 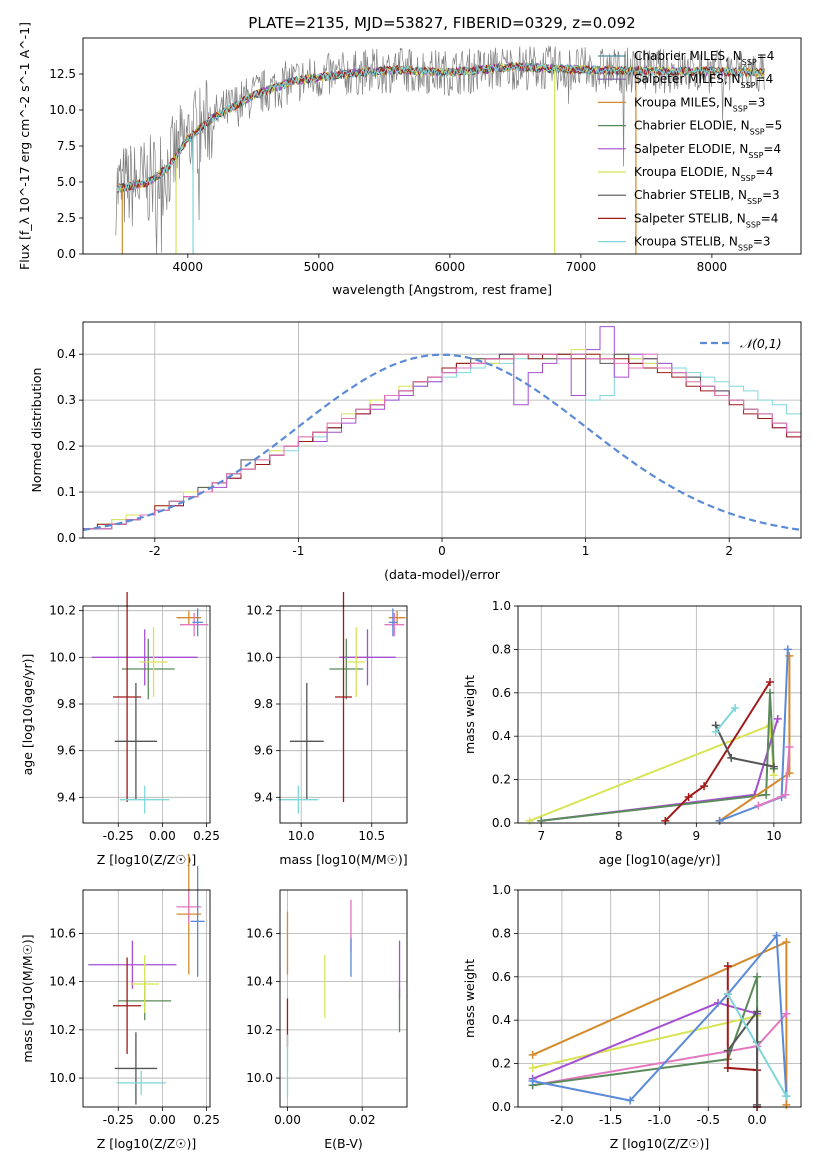 I want to click on x-tick-label: 7, so click(x=541, y=836).